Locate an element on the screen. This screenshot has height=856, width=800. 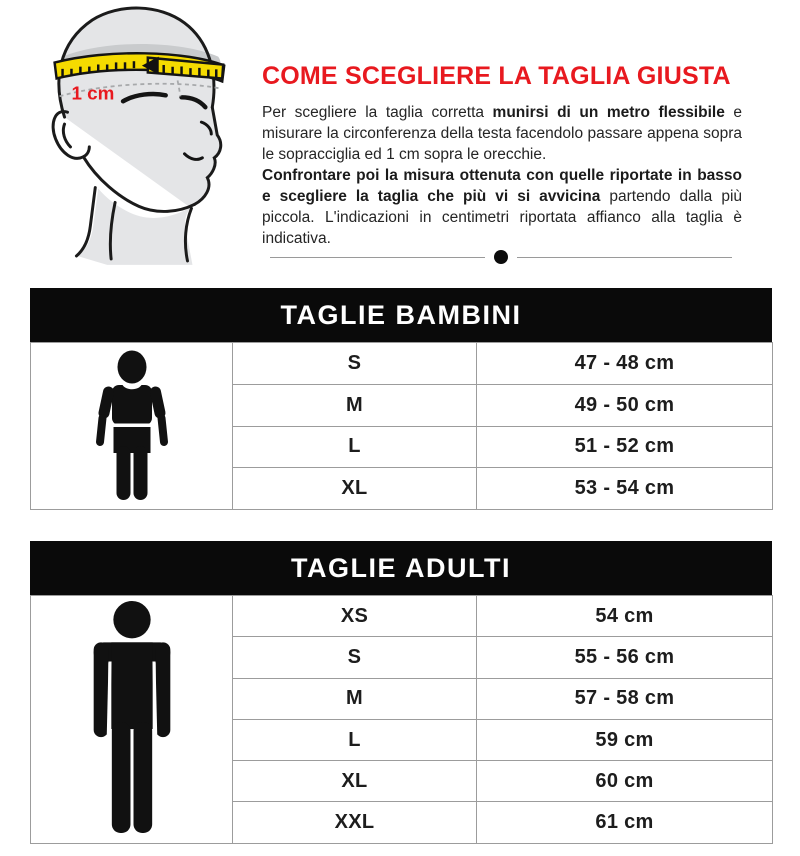
measuring-tape-icon is located at coordinates (139, 68).